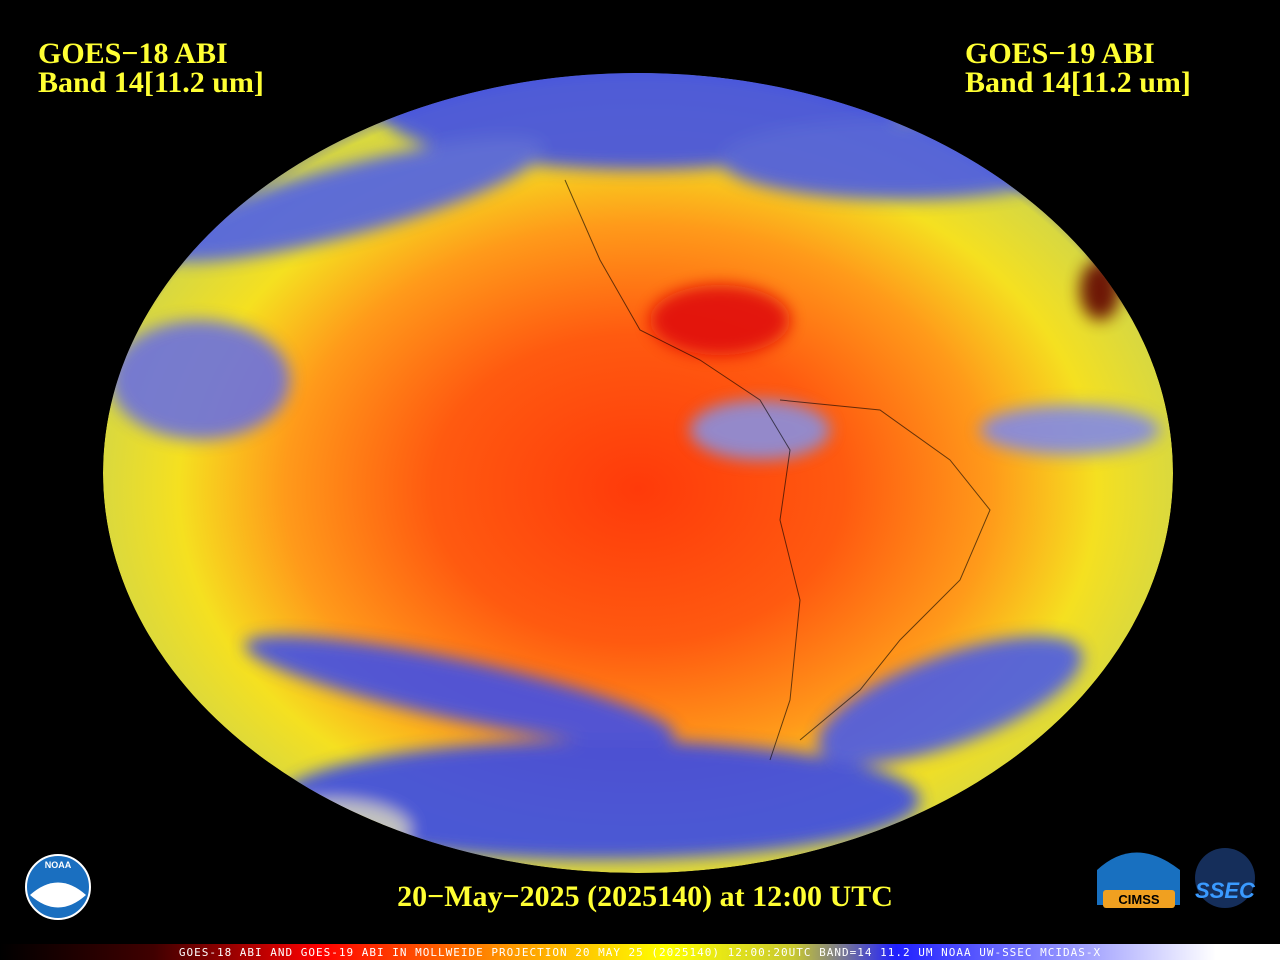 The height and width of the screenshot is (960, 1280). What do you see at coordinates (58, 887) in the screenshot?
I see `noaa-logo: NOAA` at bounding box center [58, 887].